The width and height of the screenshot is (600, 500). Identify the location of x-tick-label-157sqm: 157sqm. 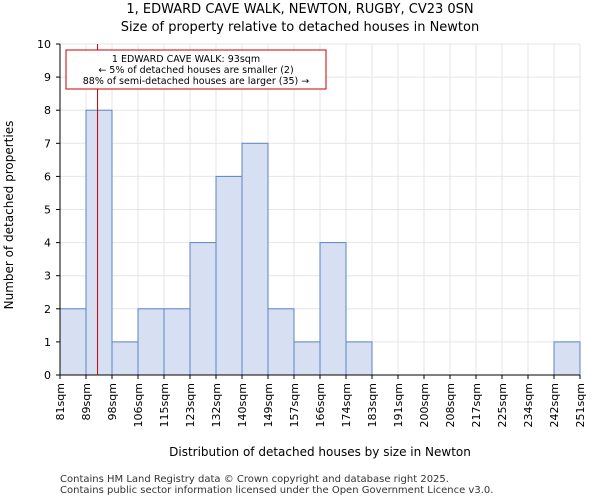
(294, 405).